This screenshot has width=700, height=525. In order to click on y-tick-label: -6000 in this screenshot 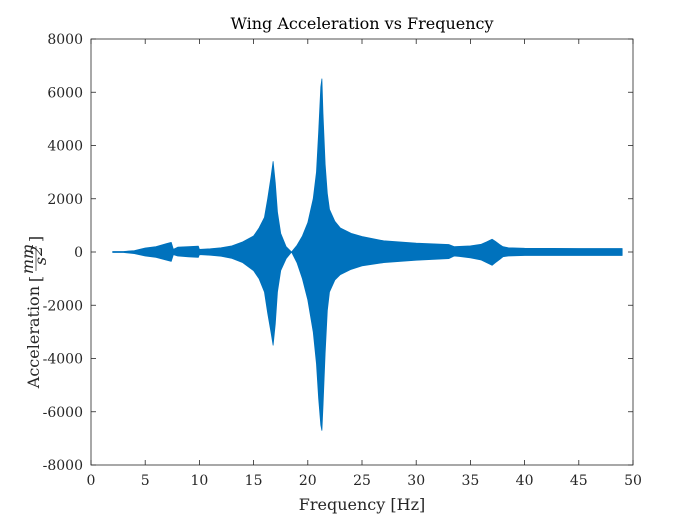, I will do `click(63, 413)`.